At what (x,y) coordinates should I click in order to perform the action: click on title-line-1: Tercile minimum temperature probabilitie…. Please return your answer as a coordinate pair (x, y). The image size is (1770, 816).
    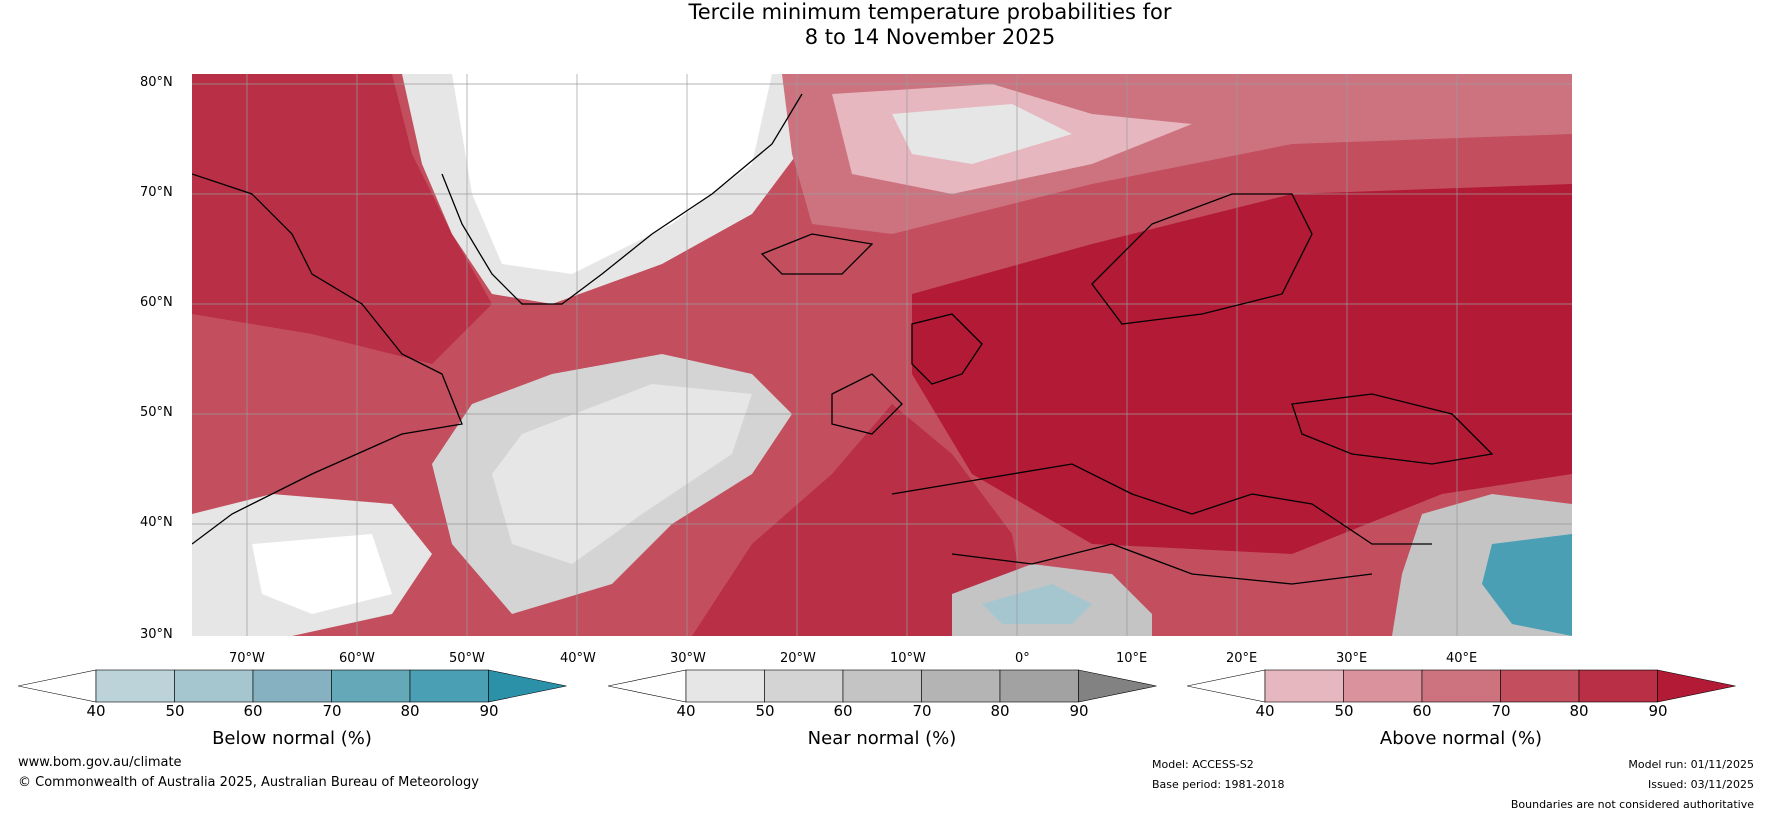
    Looking at the image, I should click on (930, 12).